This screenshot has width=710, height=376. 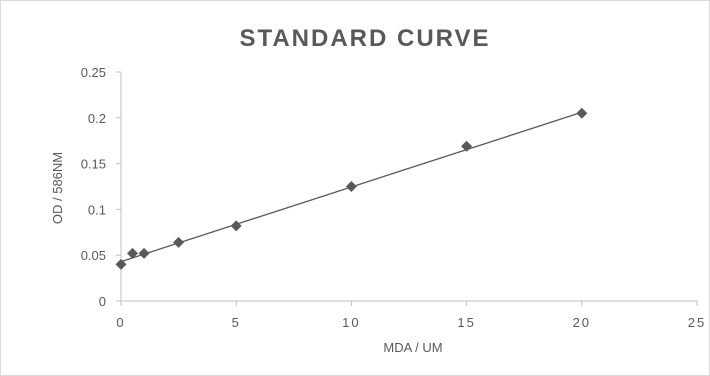 I want to click on x-tick-label: 15, so click(x=466, y=322).